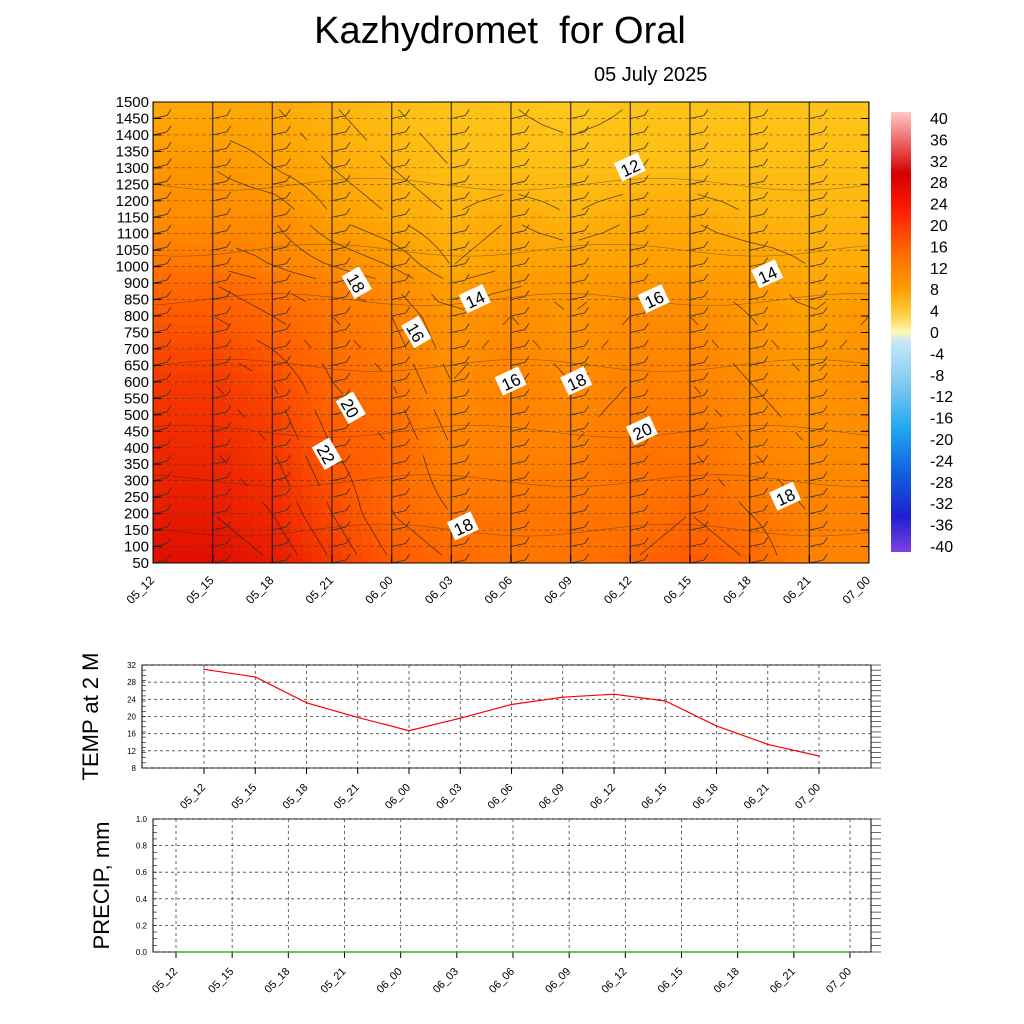 The height and width of the screenshot is (1024, 1024). I want to click on y-tick-label: 350, so click(136, 464).